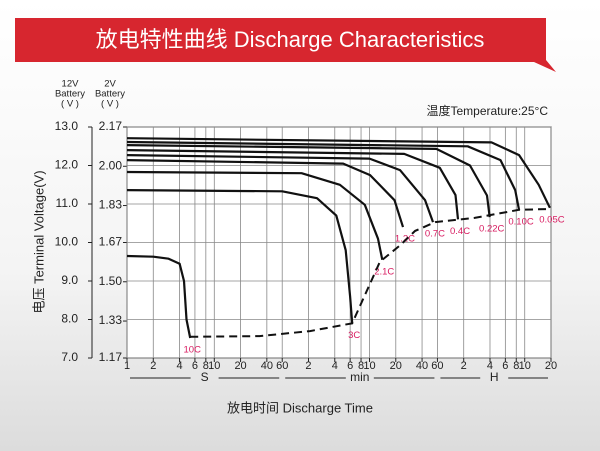 Image resolution: width=600 pixels, height=451 pixels. Describe the element at coordinates (300, 407) in the screenshot. I see `x-axis-title: 放电时间 Discharge Time` at that location.